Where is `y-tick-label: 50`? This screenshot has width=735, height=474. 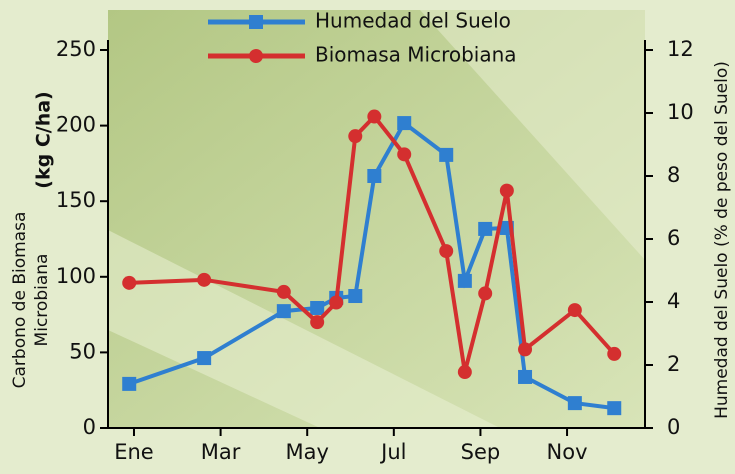
y-tick-label: 50 is located at coordinates (82, 351).